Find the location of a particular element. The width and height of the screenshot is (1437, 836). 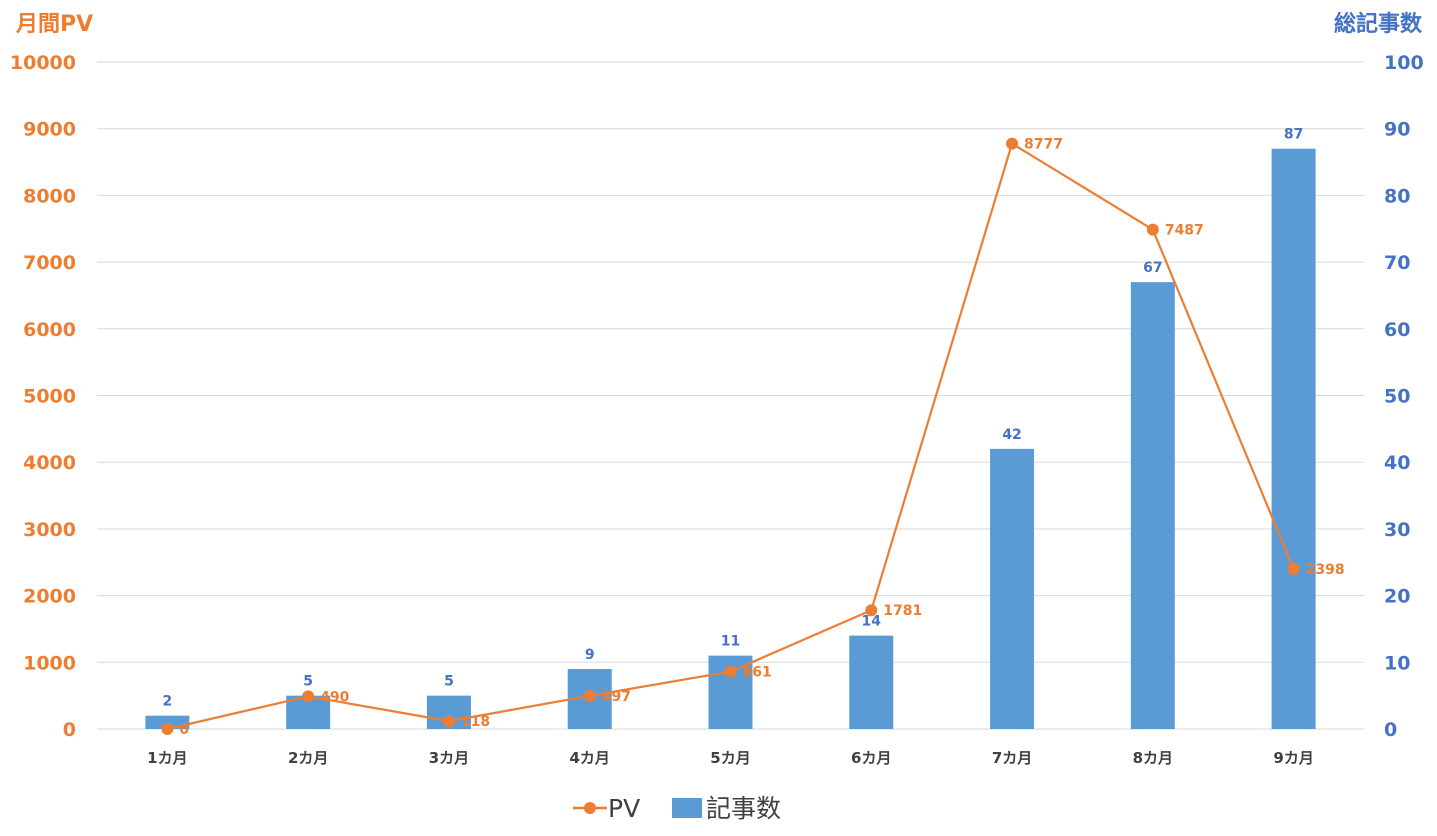

legend-articles-label: 記事数 is located at coordinates (743, 808).